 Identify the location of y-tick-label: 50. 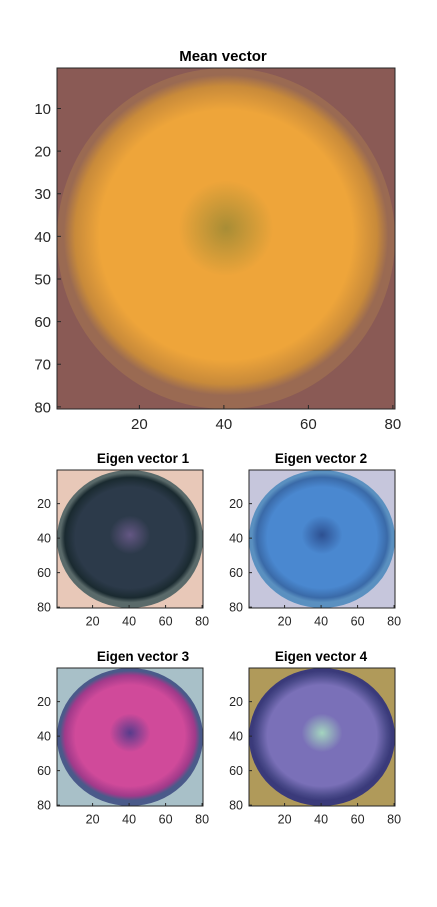
(42, 279).